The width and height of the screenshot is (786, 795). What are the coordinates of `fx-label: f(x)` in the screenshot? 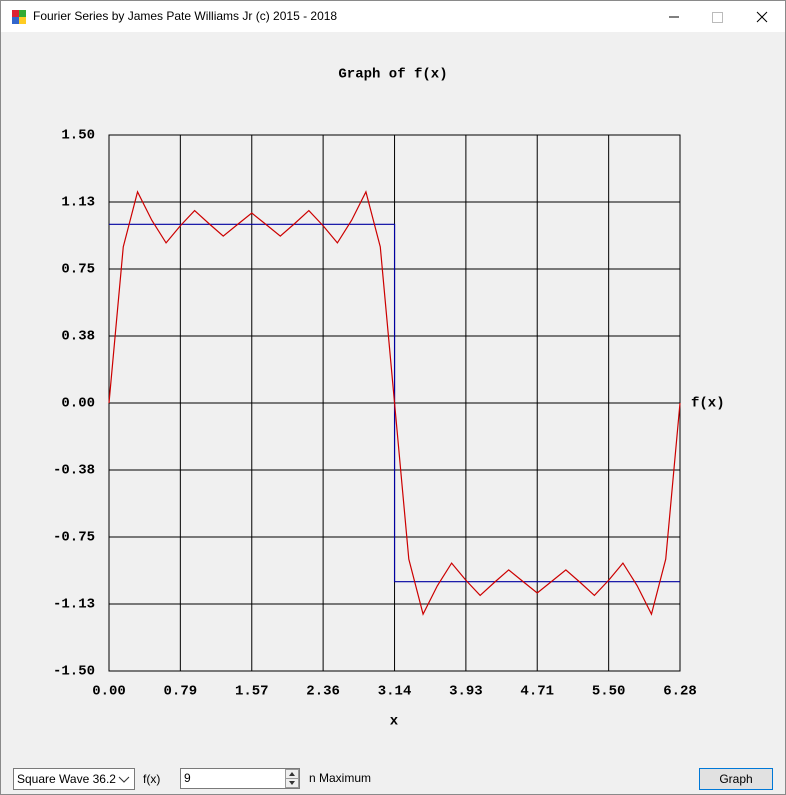 It's located at (152, 779).